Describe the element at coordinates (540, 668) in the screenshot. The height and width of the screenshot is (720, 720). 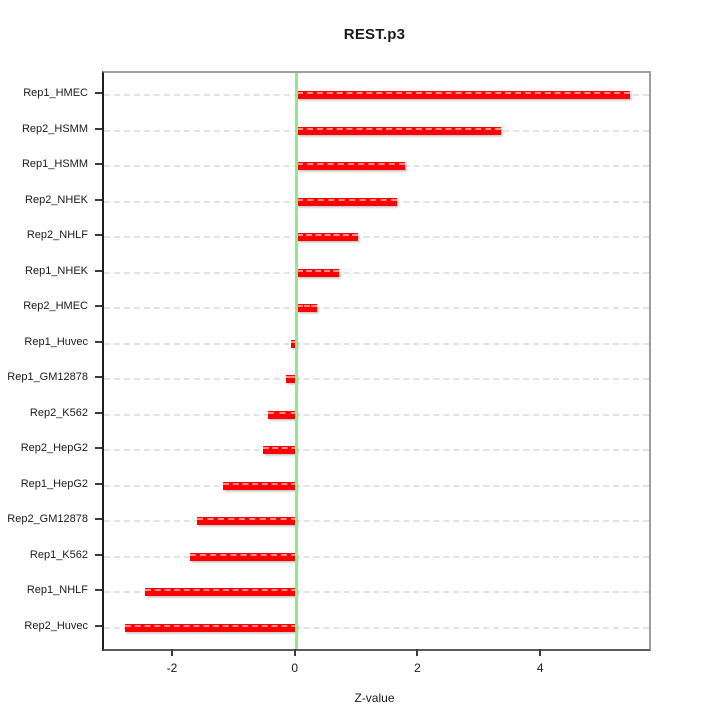
I see `x-tick-label-4: 4` at that location.